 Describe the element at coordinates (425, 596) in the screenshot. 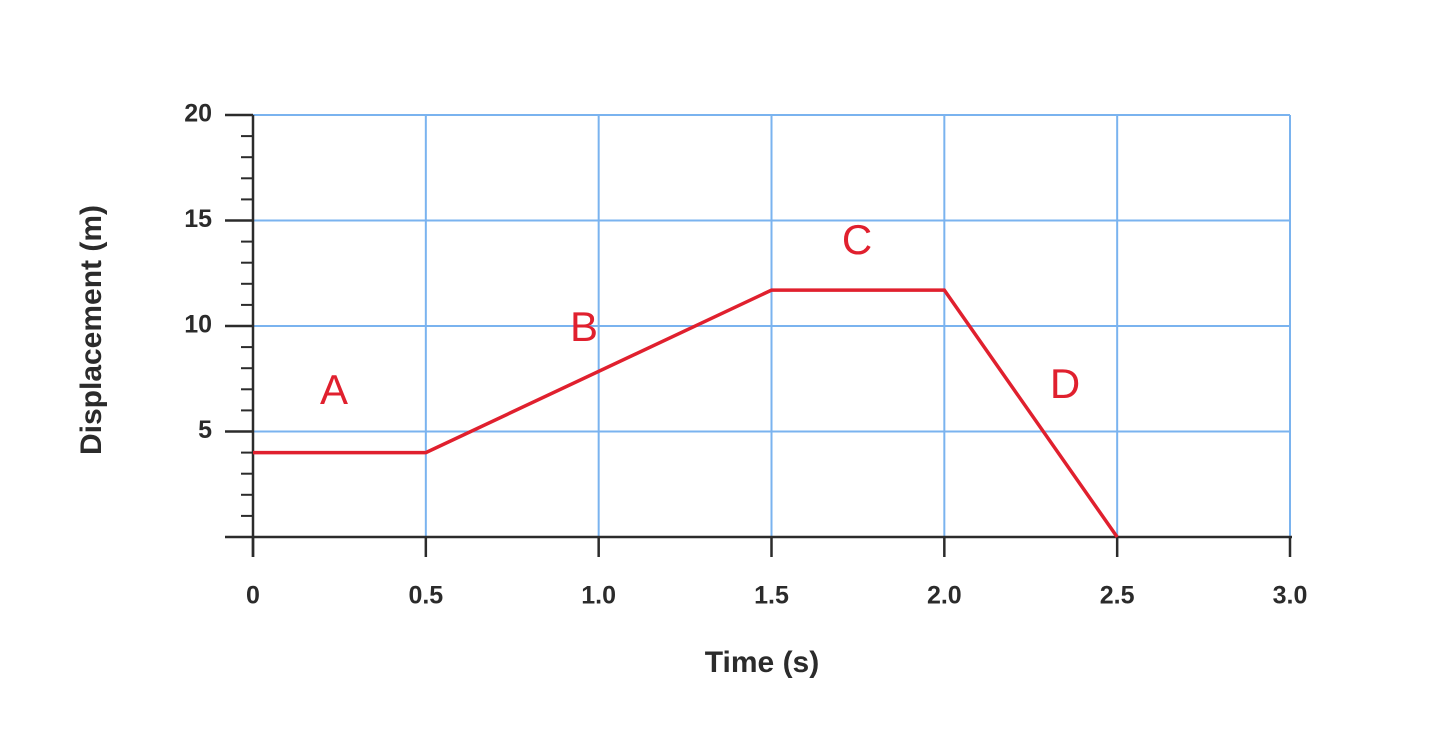

I see `x-tick-label: 0.5` at that location.